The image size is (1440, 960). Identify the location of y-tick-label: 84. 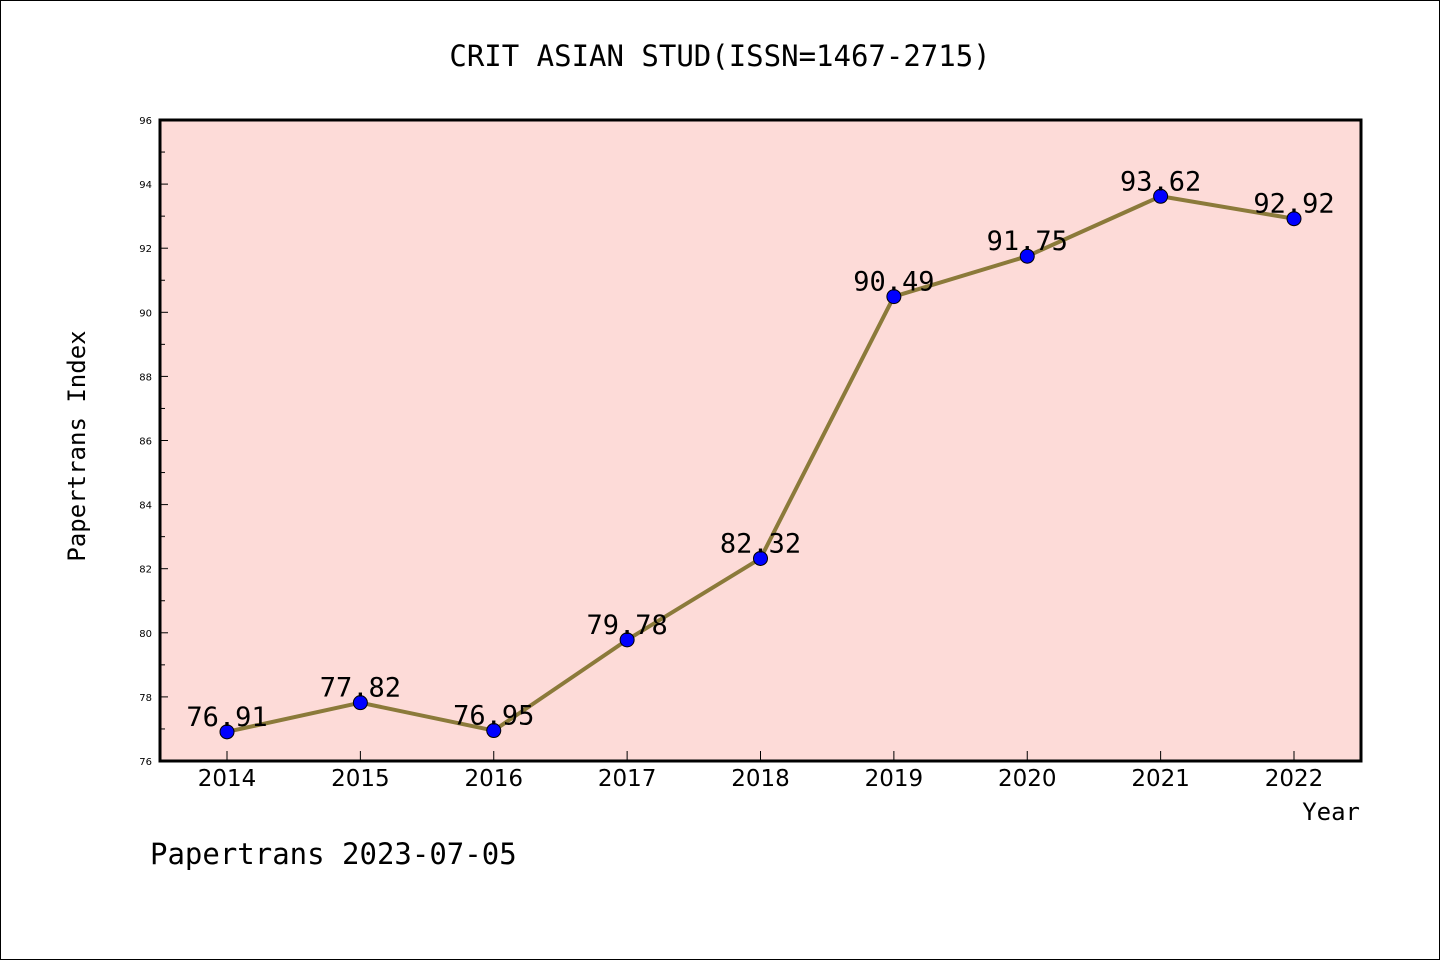
(145, 506).